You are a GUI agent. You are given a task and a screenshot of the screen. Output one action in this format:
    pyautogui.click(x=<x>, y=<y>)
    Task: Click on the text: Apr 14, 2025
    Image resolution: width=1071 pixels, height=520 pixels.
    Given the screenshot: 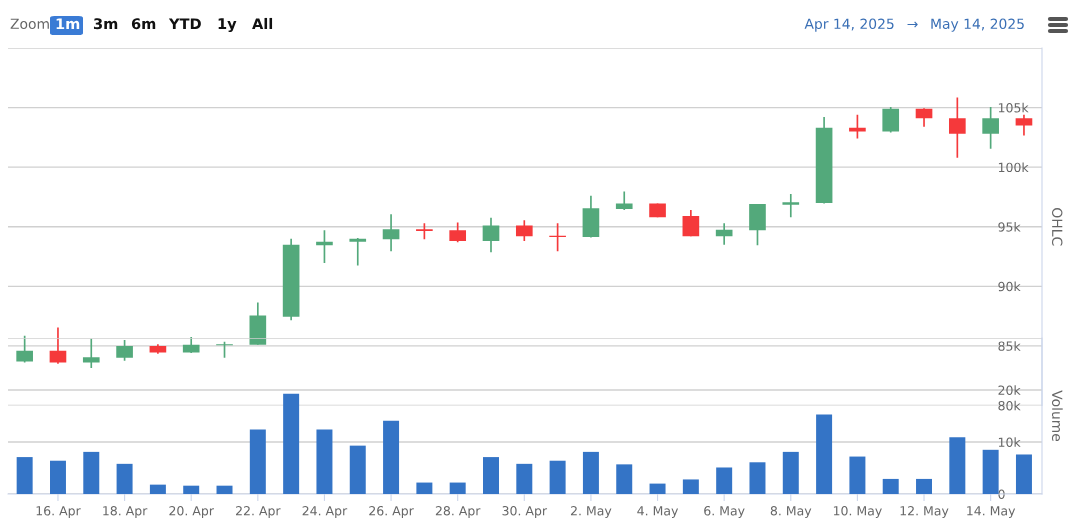 What is the action you would take?
    pyautogui.click(x=849, y=25)
    